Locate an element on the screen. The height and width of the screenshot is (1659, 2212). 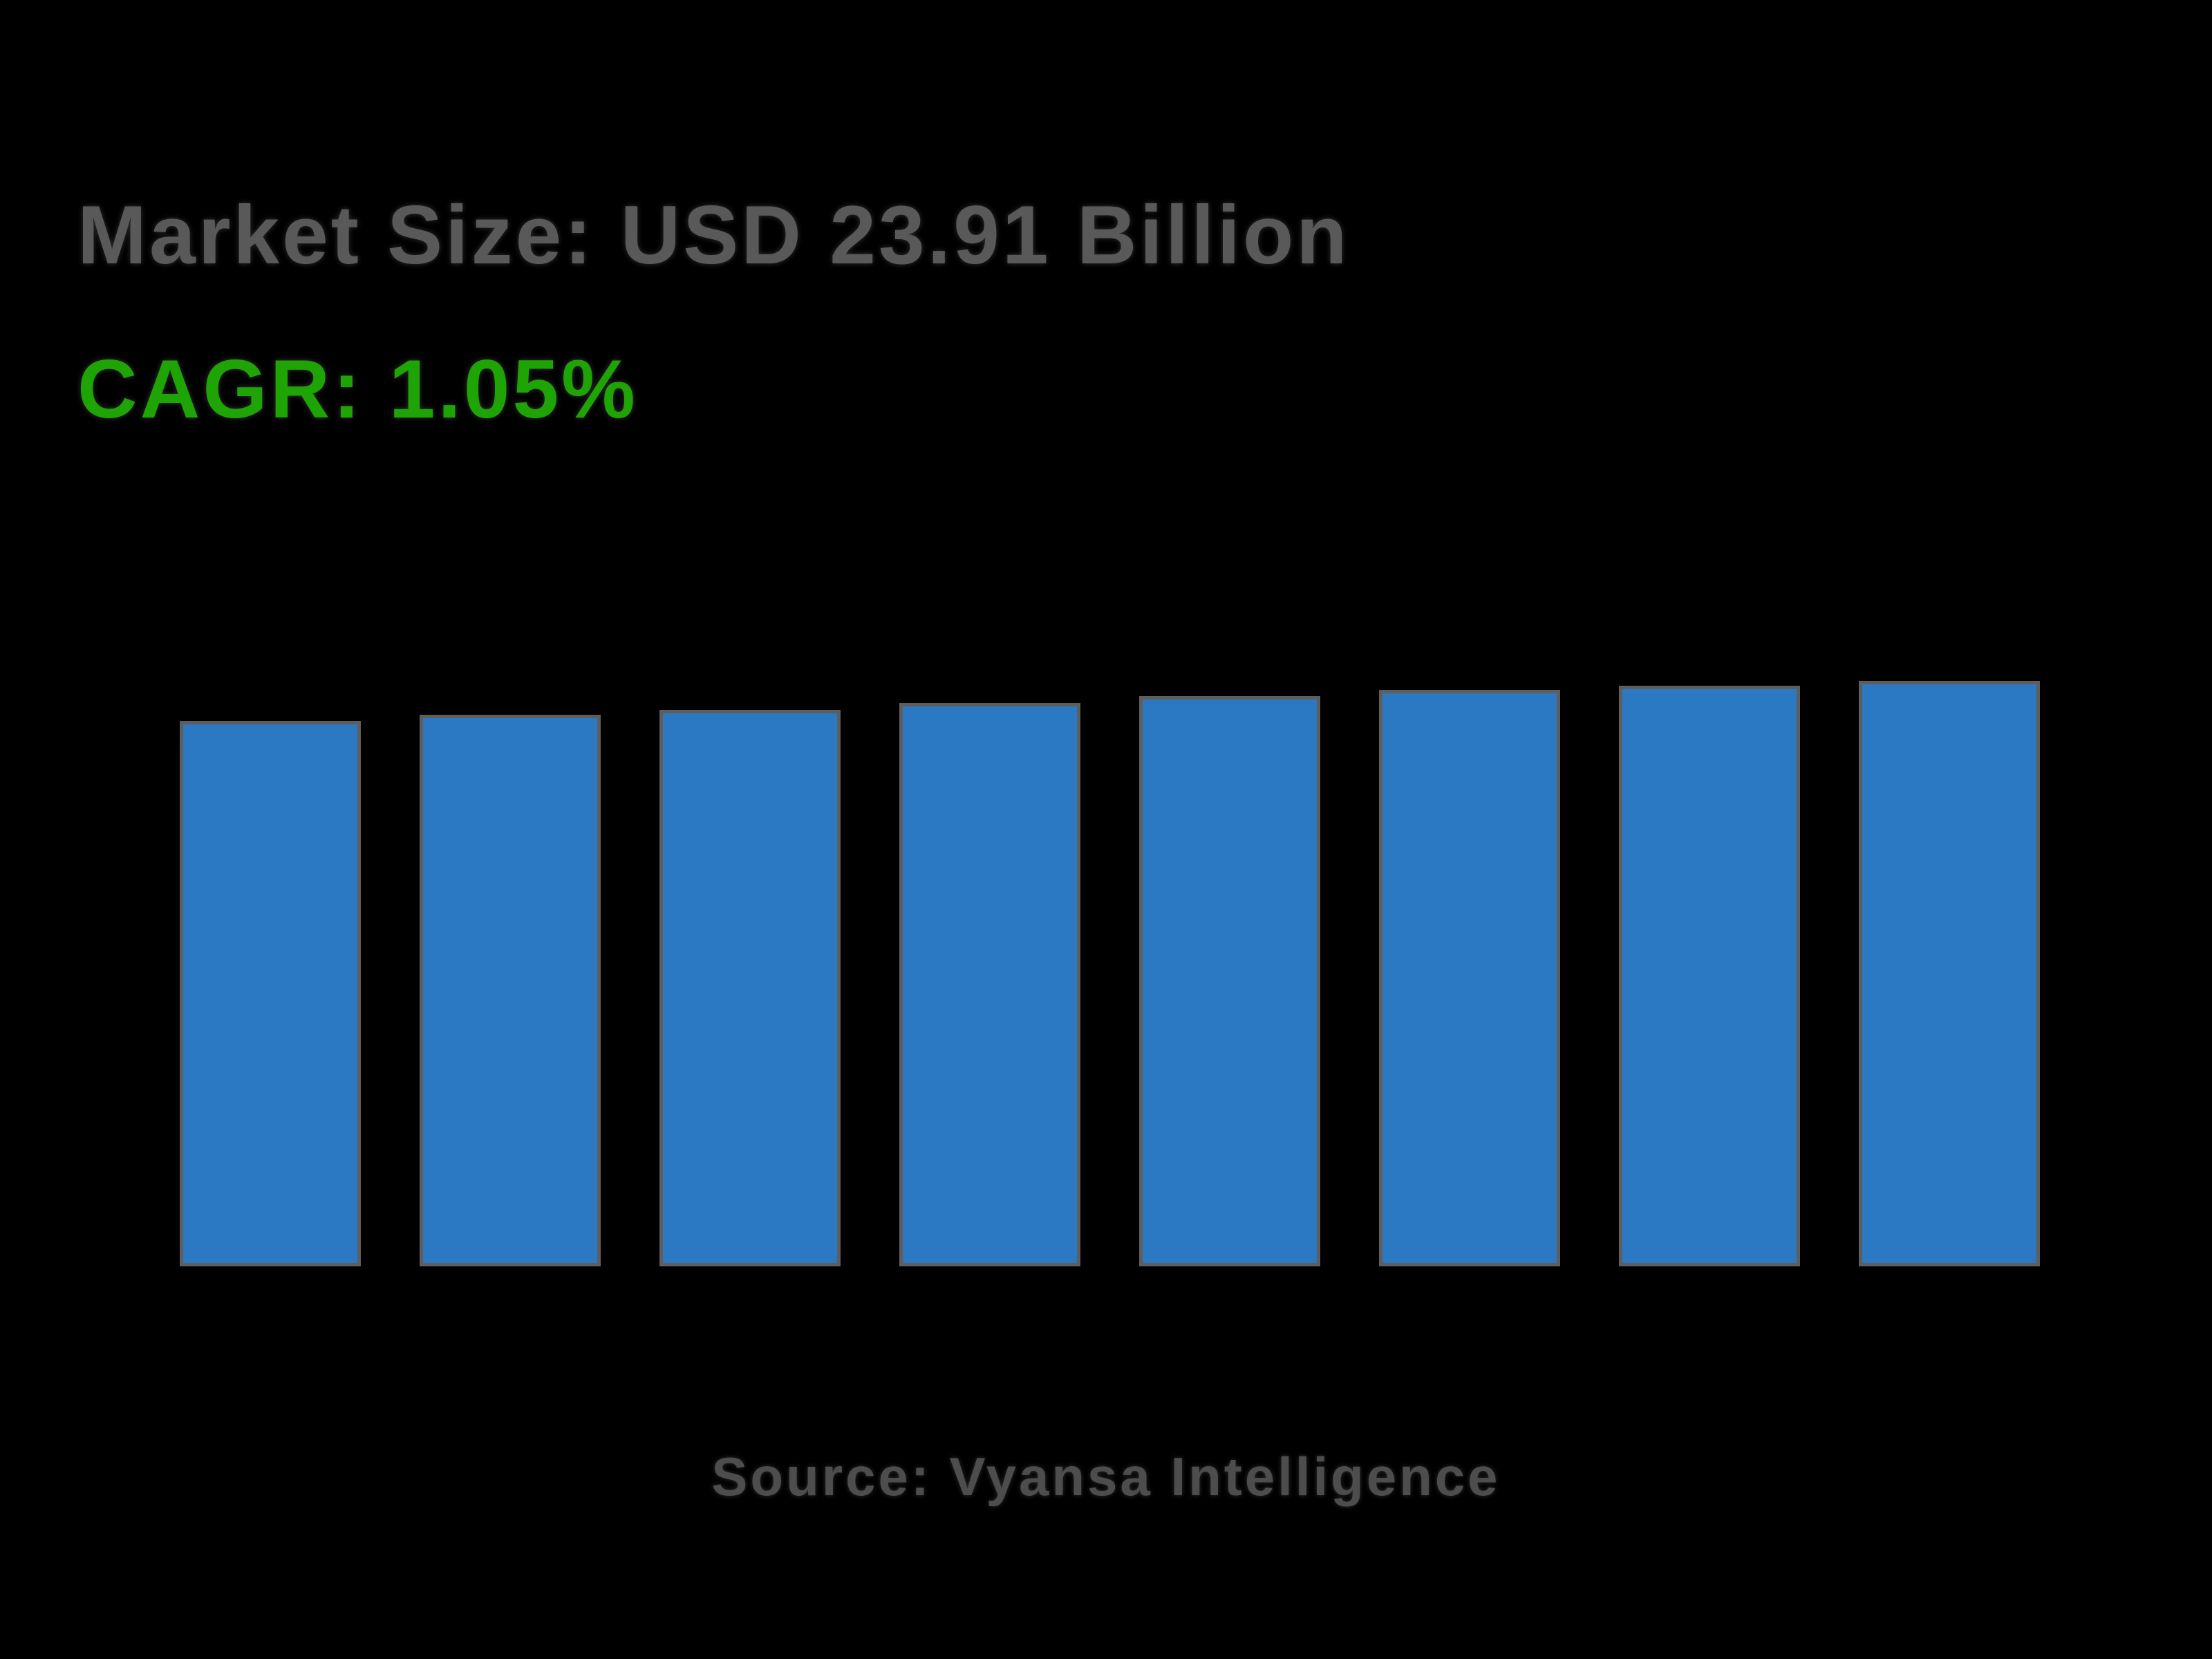
market-size-title: Market Size: USD 23.91 Billion is located at coordinates (714, 235).